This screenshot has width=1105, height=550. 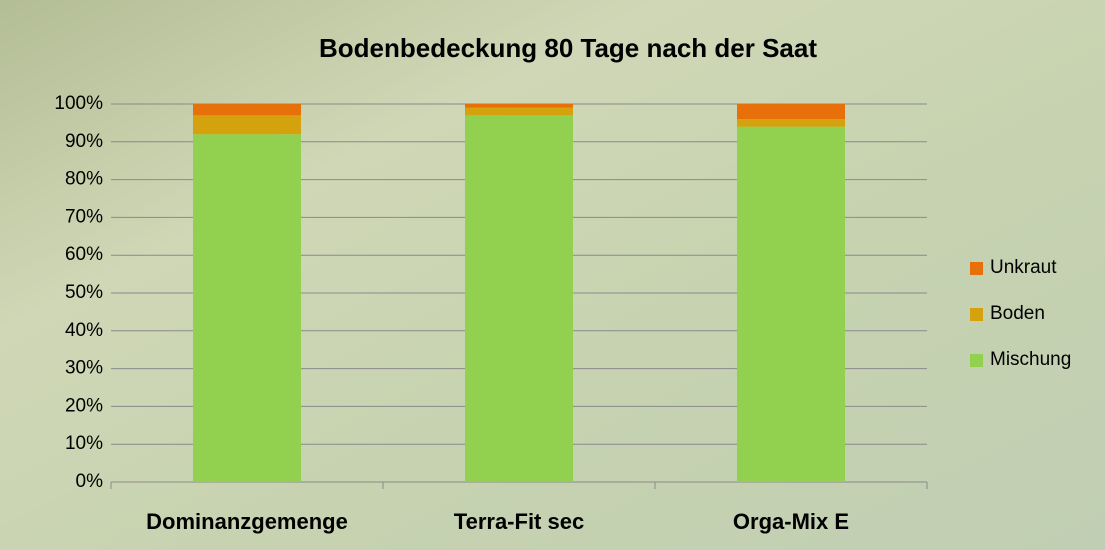 I want to click on x-tick-label: Terra-Fit sec, so click(x=519, y=521).